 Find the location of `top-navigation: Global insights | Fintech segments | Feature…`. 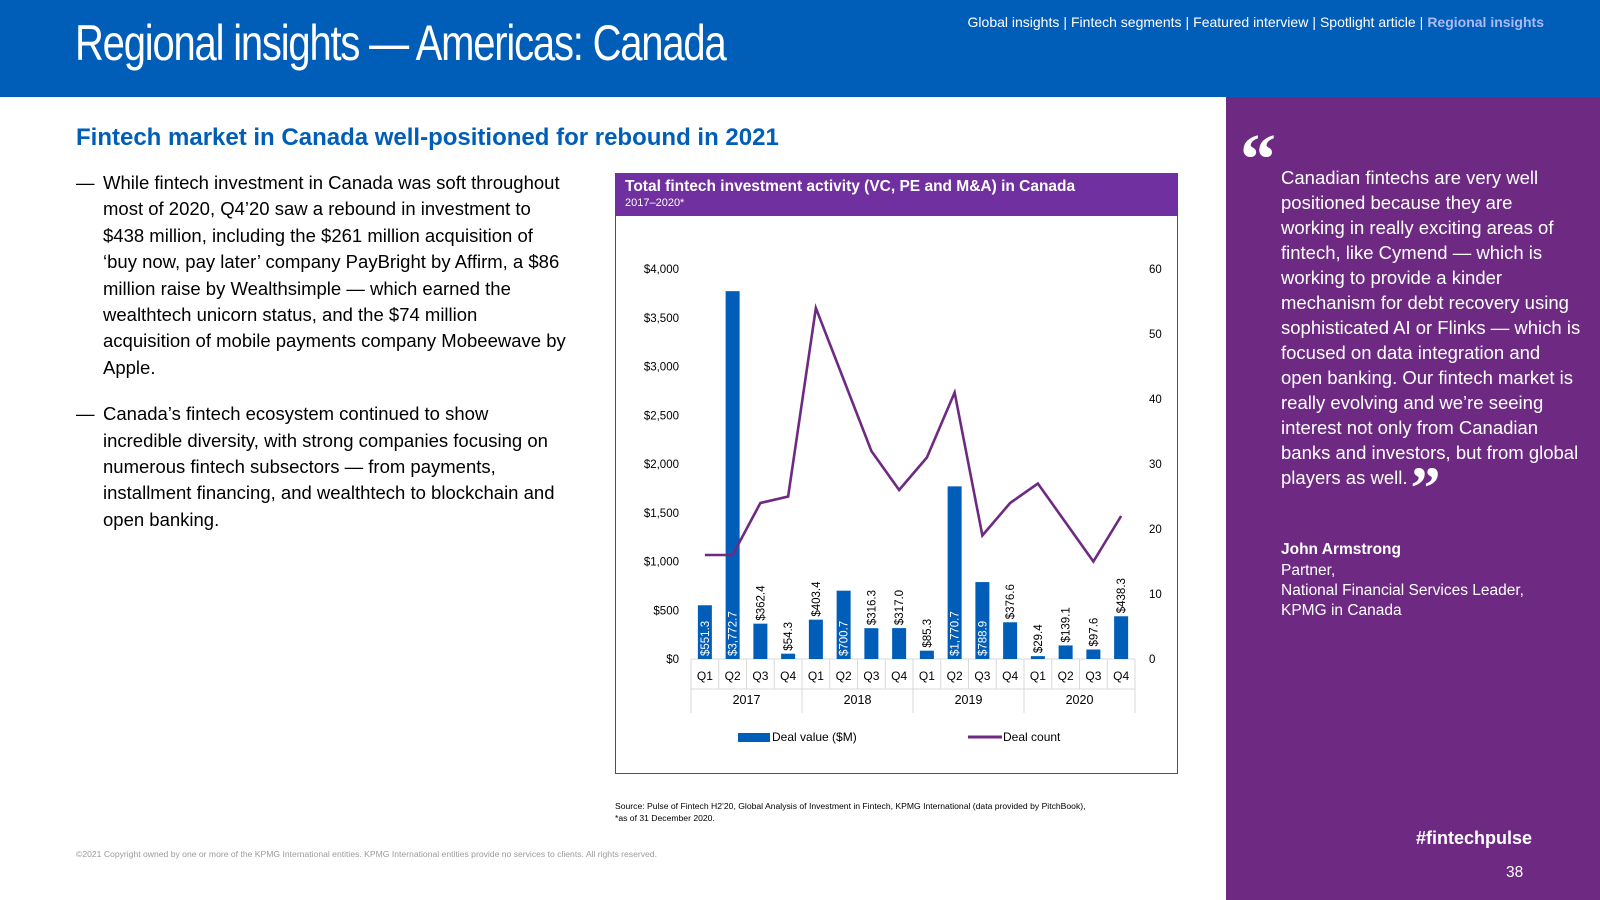

top-navigation: Global insights | Fintech segments | Feature… is located at coordinates (1256, 22).